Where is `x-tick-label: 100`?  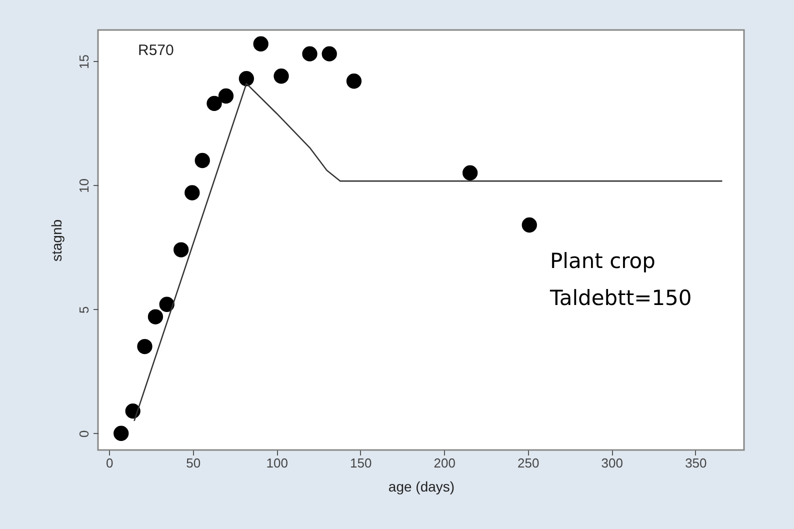 x-tick-label: 100 is located at coordinates (277, 463).